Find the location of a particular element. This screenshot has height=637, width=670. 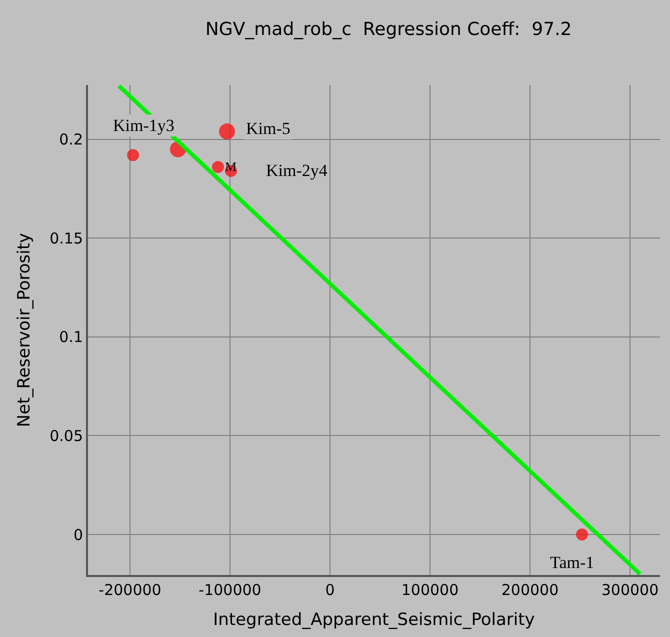

x-tick-label: 100000 is located at coordinates (430, 590).